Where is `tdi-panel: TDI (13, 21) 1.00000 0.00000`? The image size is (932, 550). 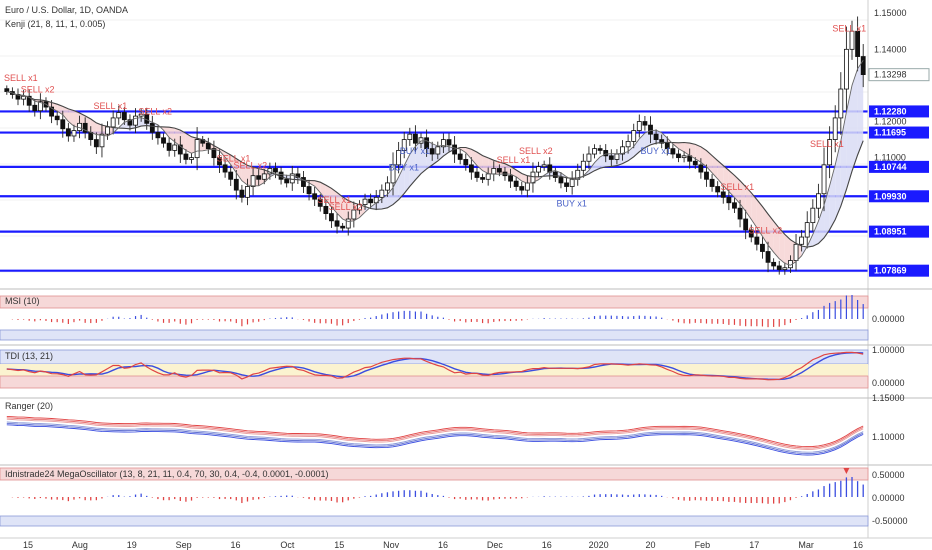 tdi-panel: TDI (13, 21) 1.00000 0.00000 is located at coordinates (466, 366).